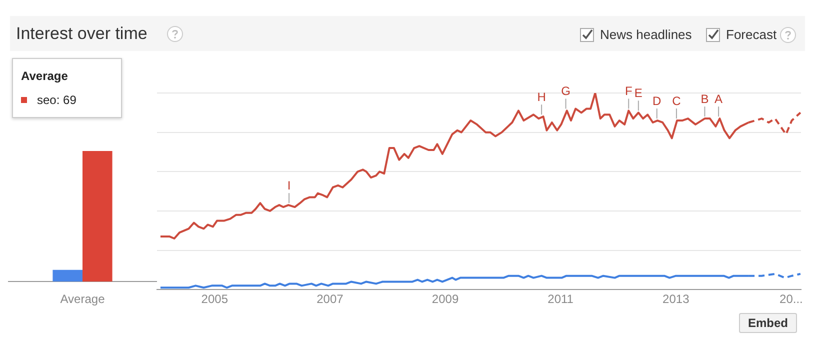 This screenshot has height=340, width=814. Describe the element at coordinates (289, 185) in the screenshot. I see `annotation: I` at that location.